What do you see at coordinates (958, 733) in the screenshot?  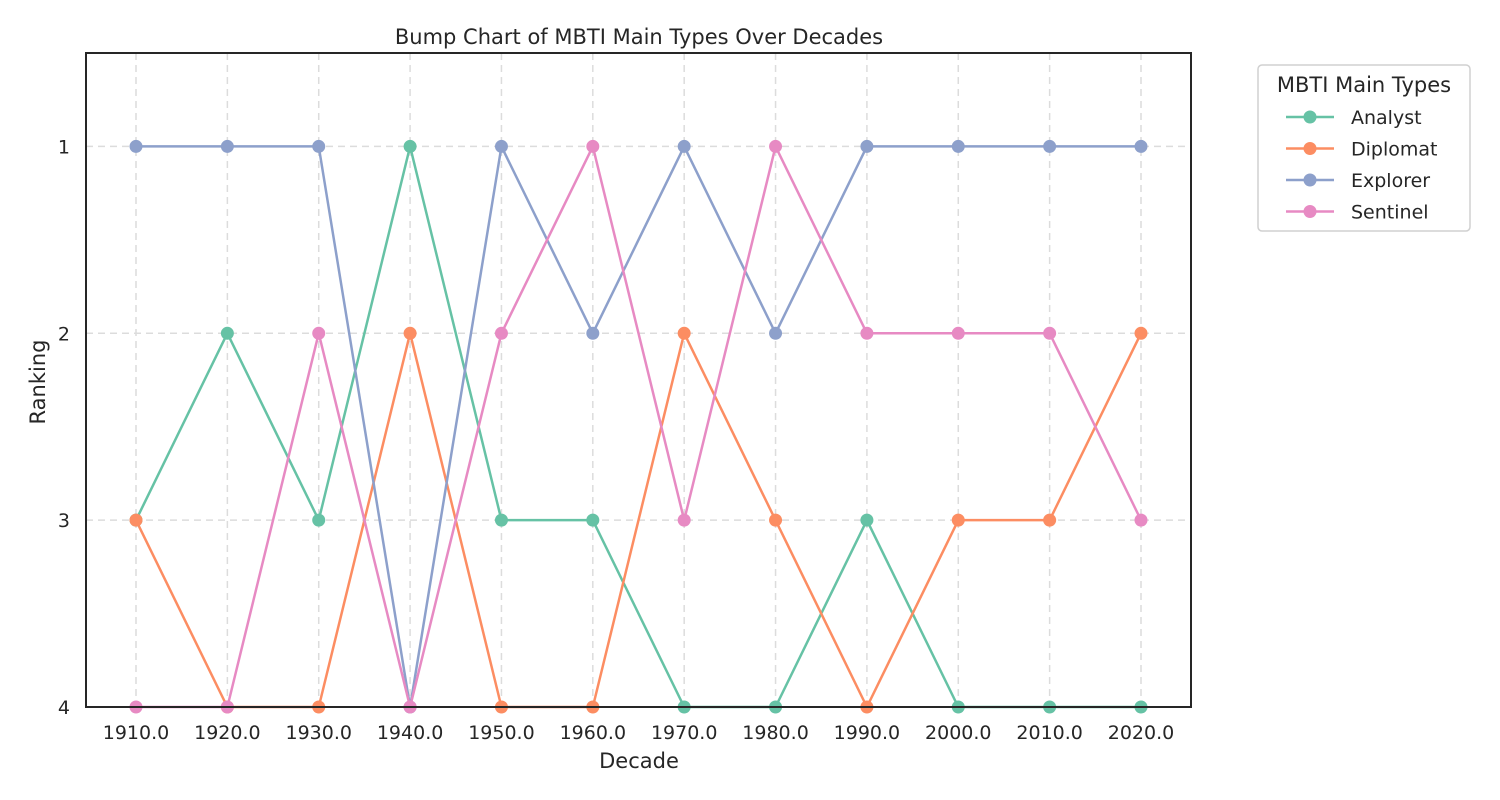 I see `x-tick-label: 2000.0` at bounding box center [958, 733].